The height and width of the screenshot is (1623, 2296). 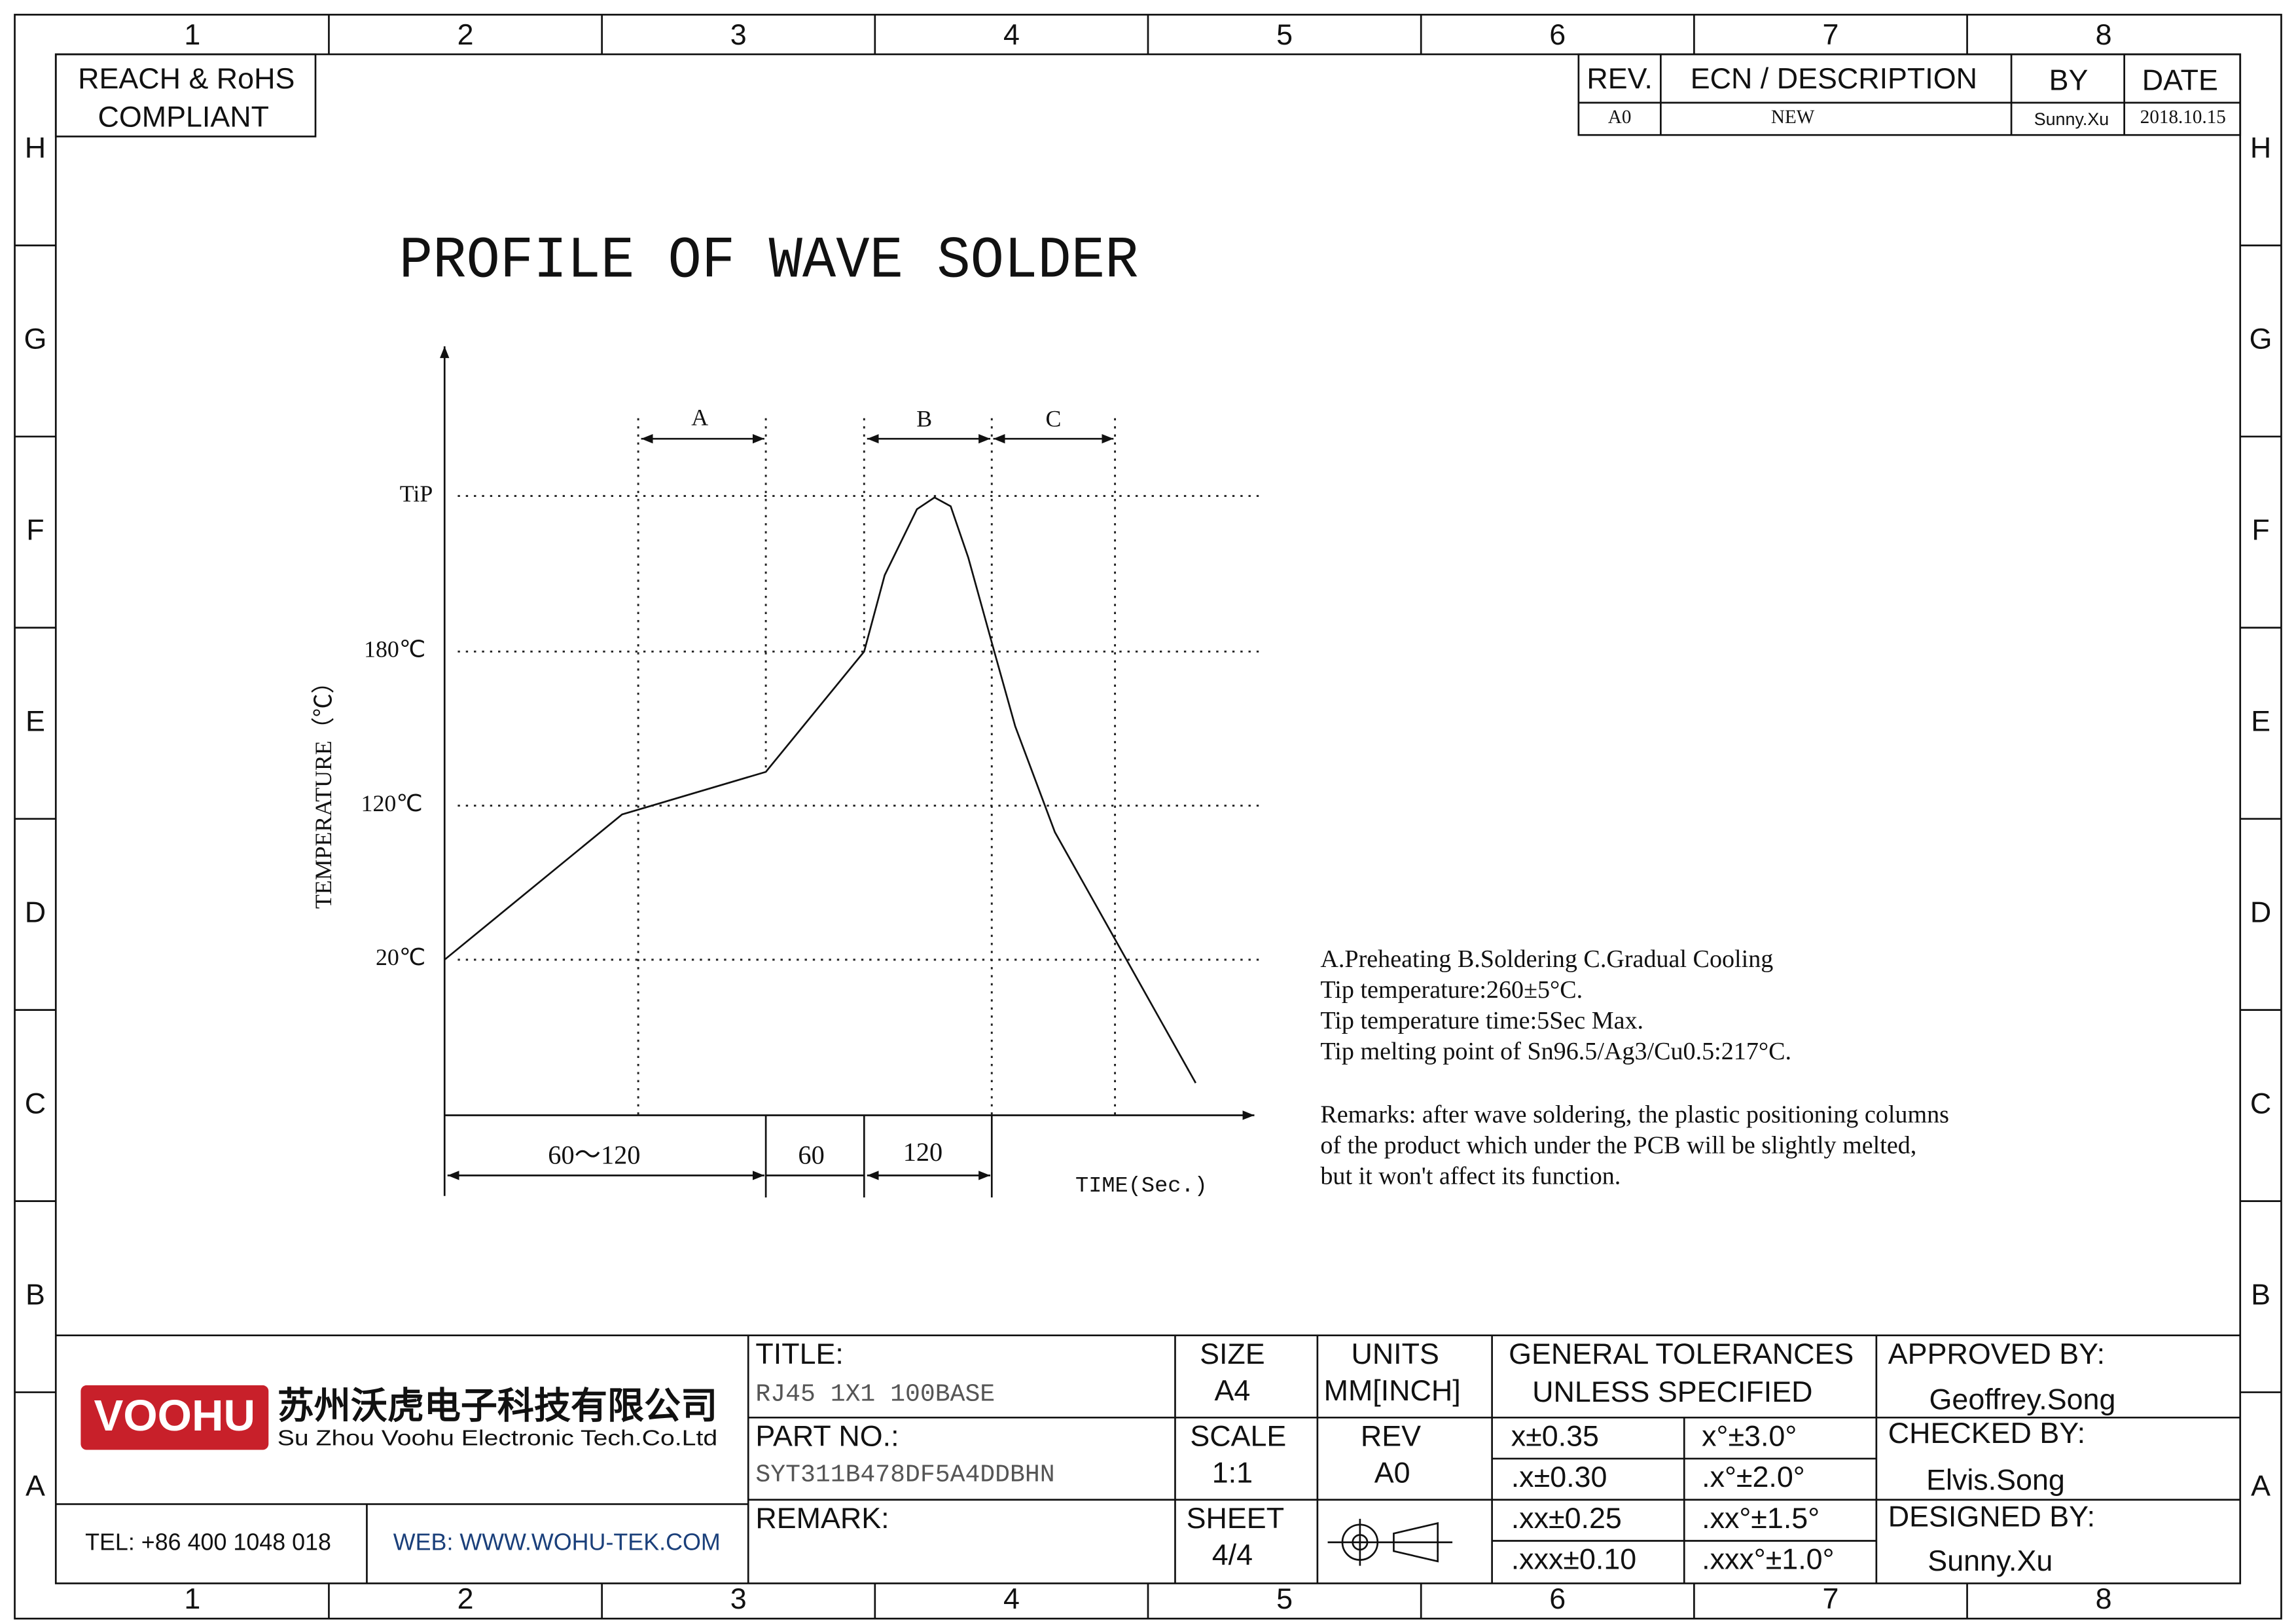 I want to click on company-en: Su Zhou Voohu Electronic Tech.Co.Ltd, so click(x=497, y=1439).